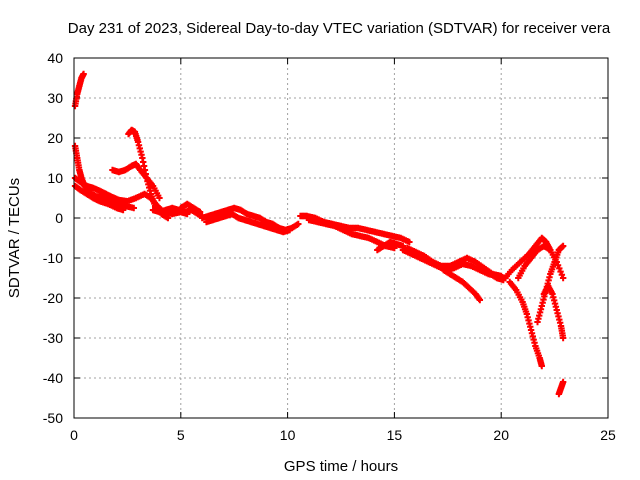 The width and height of the screenshot is (640, 480). Describe the element at coordinates (525, 324) in the screenshot. I see `series-arc-20-22b` at that location.